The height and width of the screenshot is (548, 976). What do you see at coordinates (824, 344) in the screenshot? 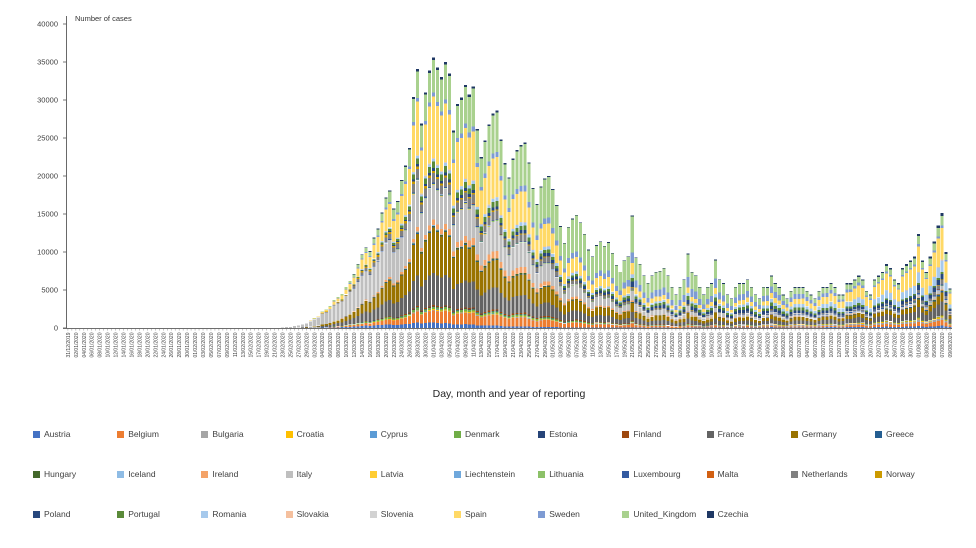
I see `x-tick-label: 08/07/2020` at bounding box center [824, 344].